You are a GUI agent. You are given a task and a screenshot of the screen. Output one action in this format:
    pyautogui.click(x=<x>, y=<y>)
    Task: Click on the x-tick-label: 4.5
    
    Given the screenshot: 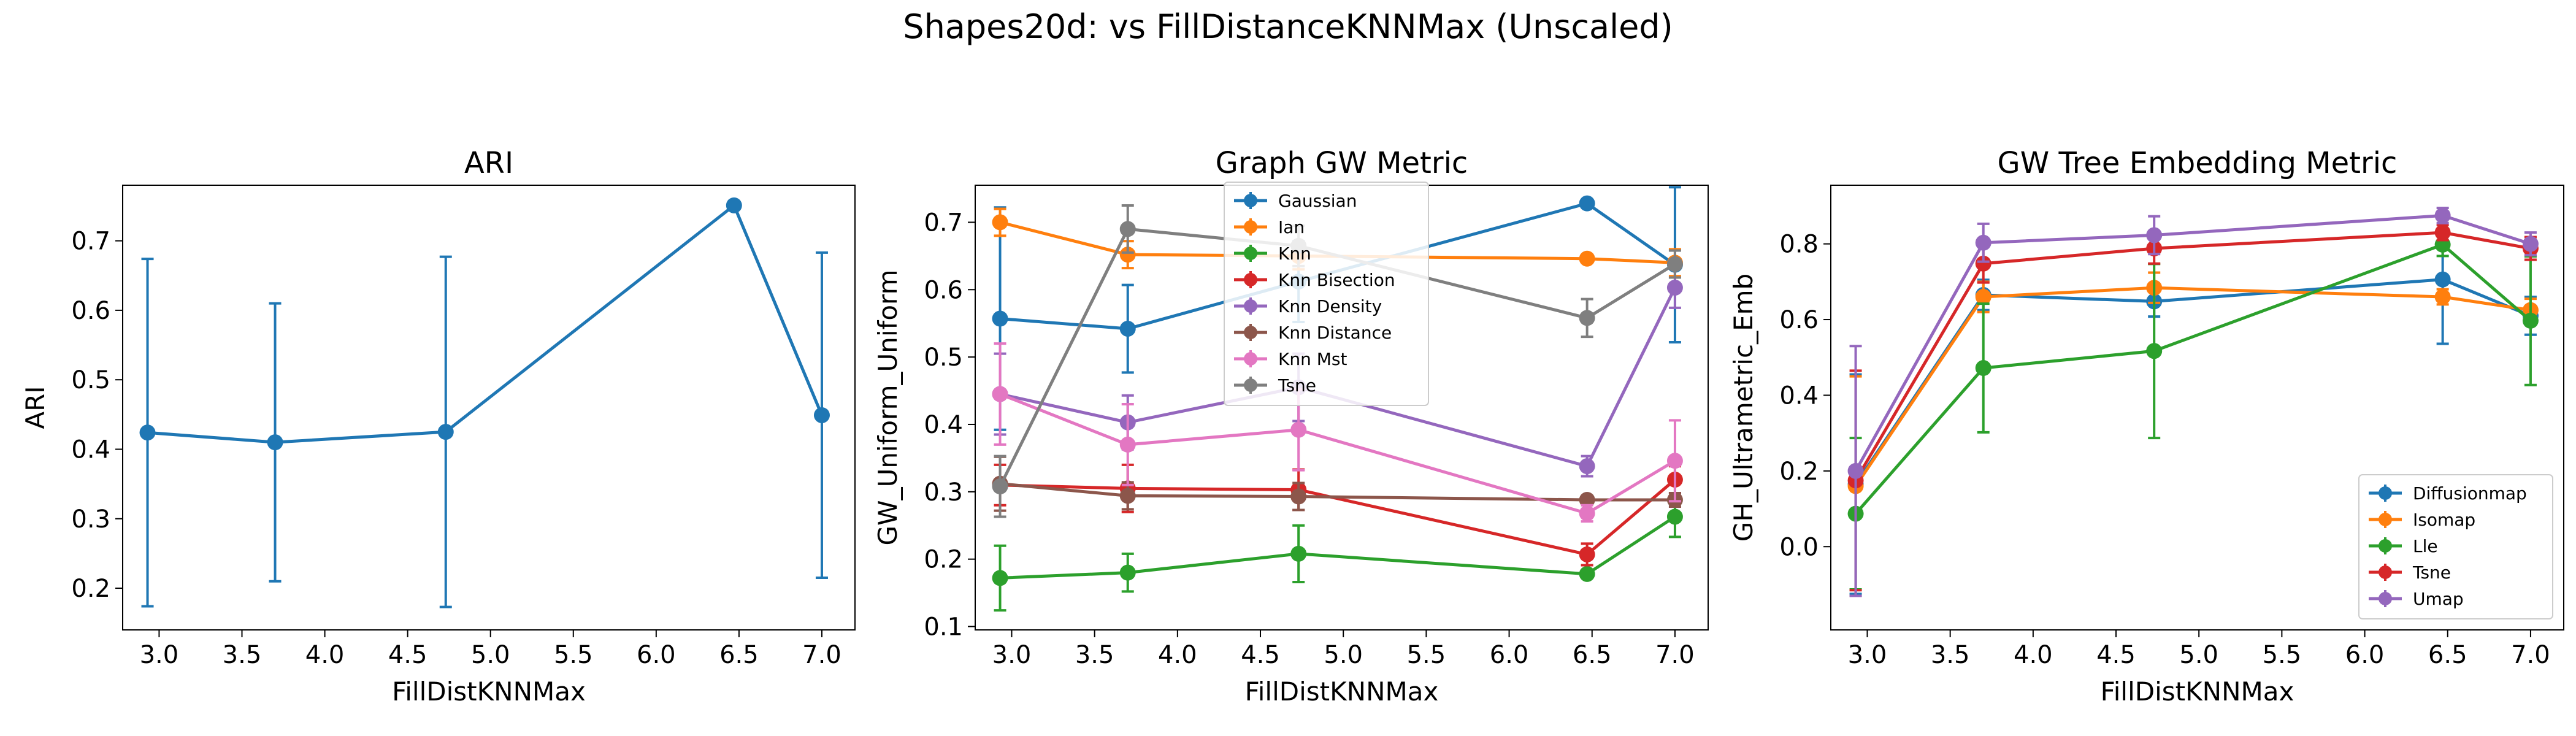 What is the action you would take?
    pyautogui.click(x=1260, y=655)
    